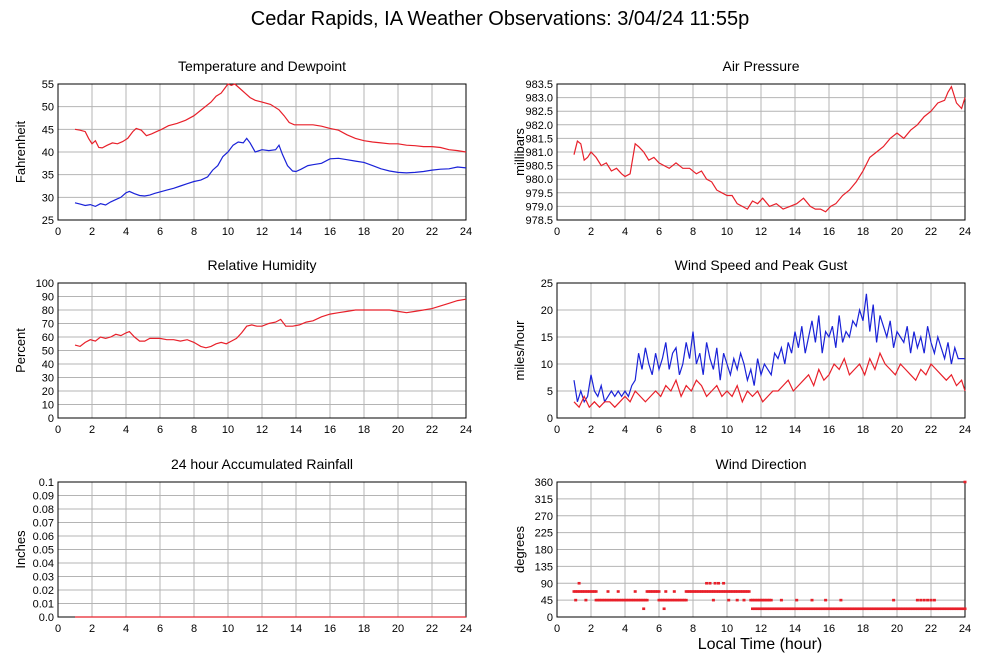 The height and width of the screenshot is (660, 1000). I want to click on pressure-xtick-label: 18, so click(863, 232).